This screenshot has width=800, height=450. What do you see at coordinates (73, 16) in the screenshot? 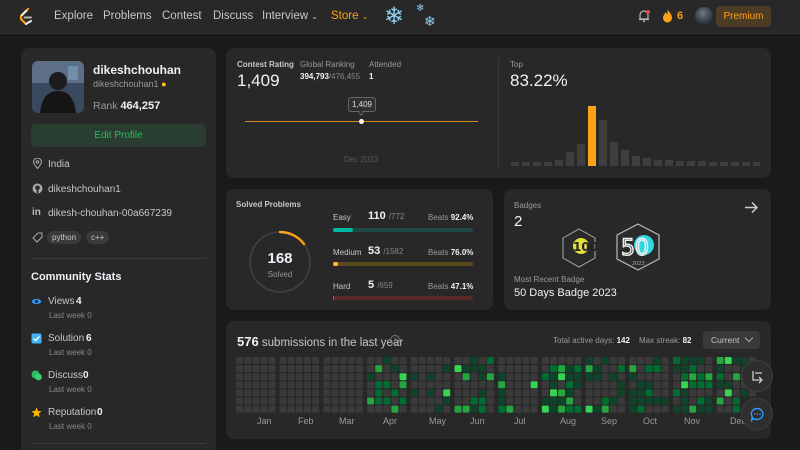
I see `nav-explore: Explore` at bounding box center [73, 16].